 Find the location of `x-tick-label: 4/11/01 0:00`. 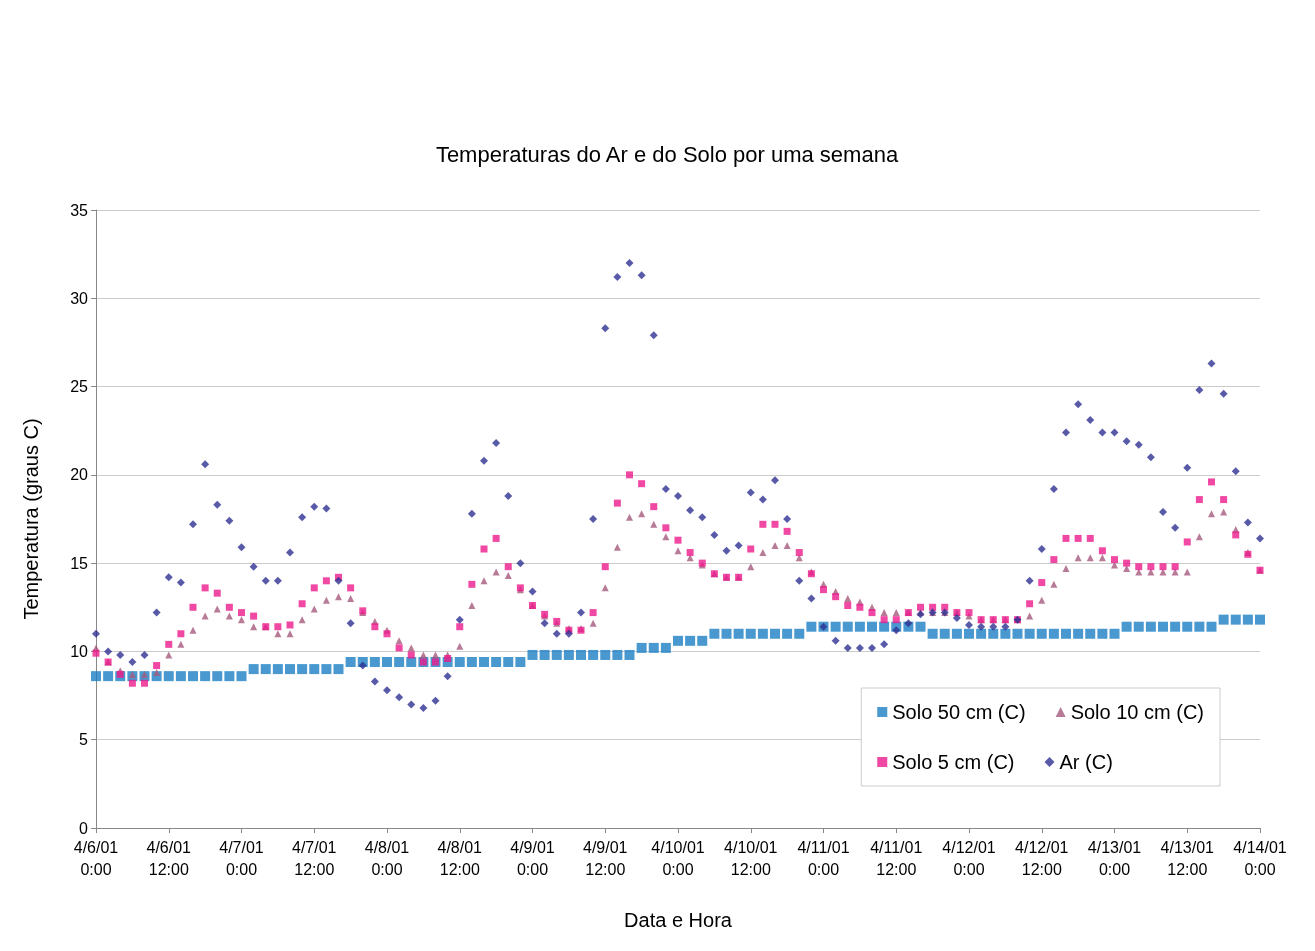

x-tick-label: 4/11/01 0:00 is located at coordinates (823, 858).